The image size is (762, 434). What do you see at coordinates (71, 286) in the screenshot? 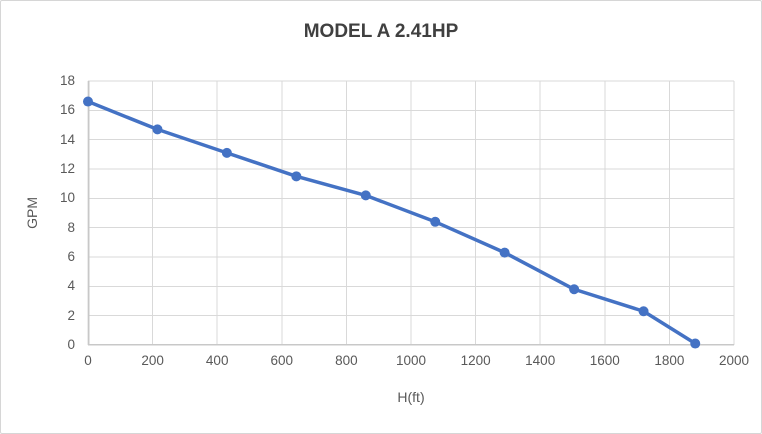
I see `y-tick-label: 4` at bounding box center [71, 286].